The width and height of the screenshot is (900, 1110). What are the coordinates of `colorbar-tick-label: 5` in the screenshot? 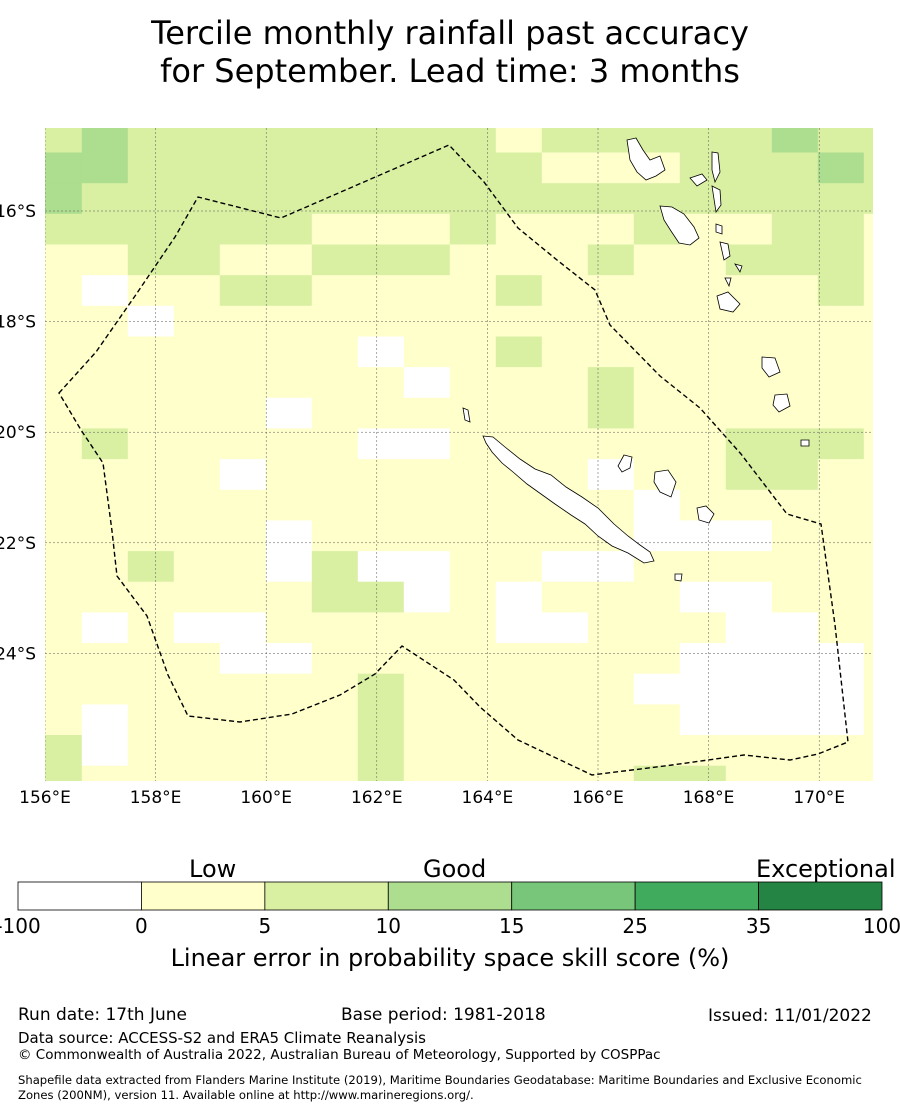 It's located at (264, 926).